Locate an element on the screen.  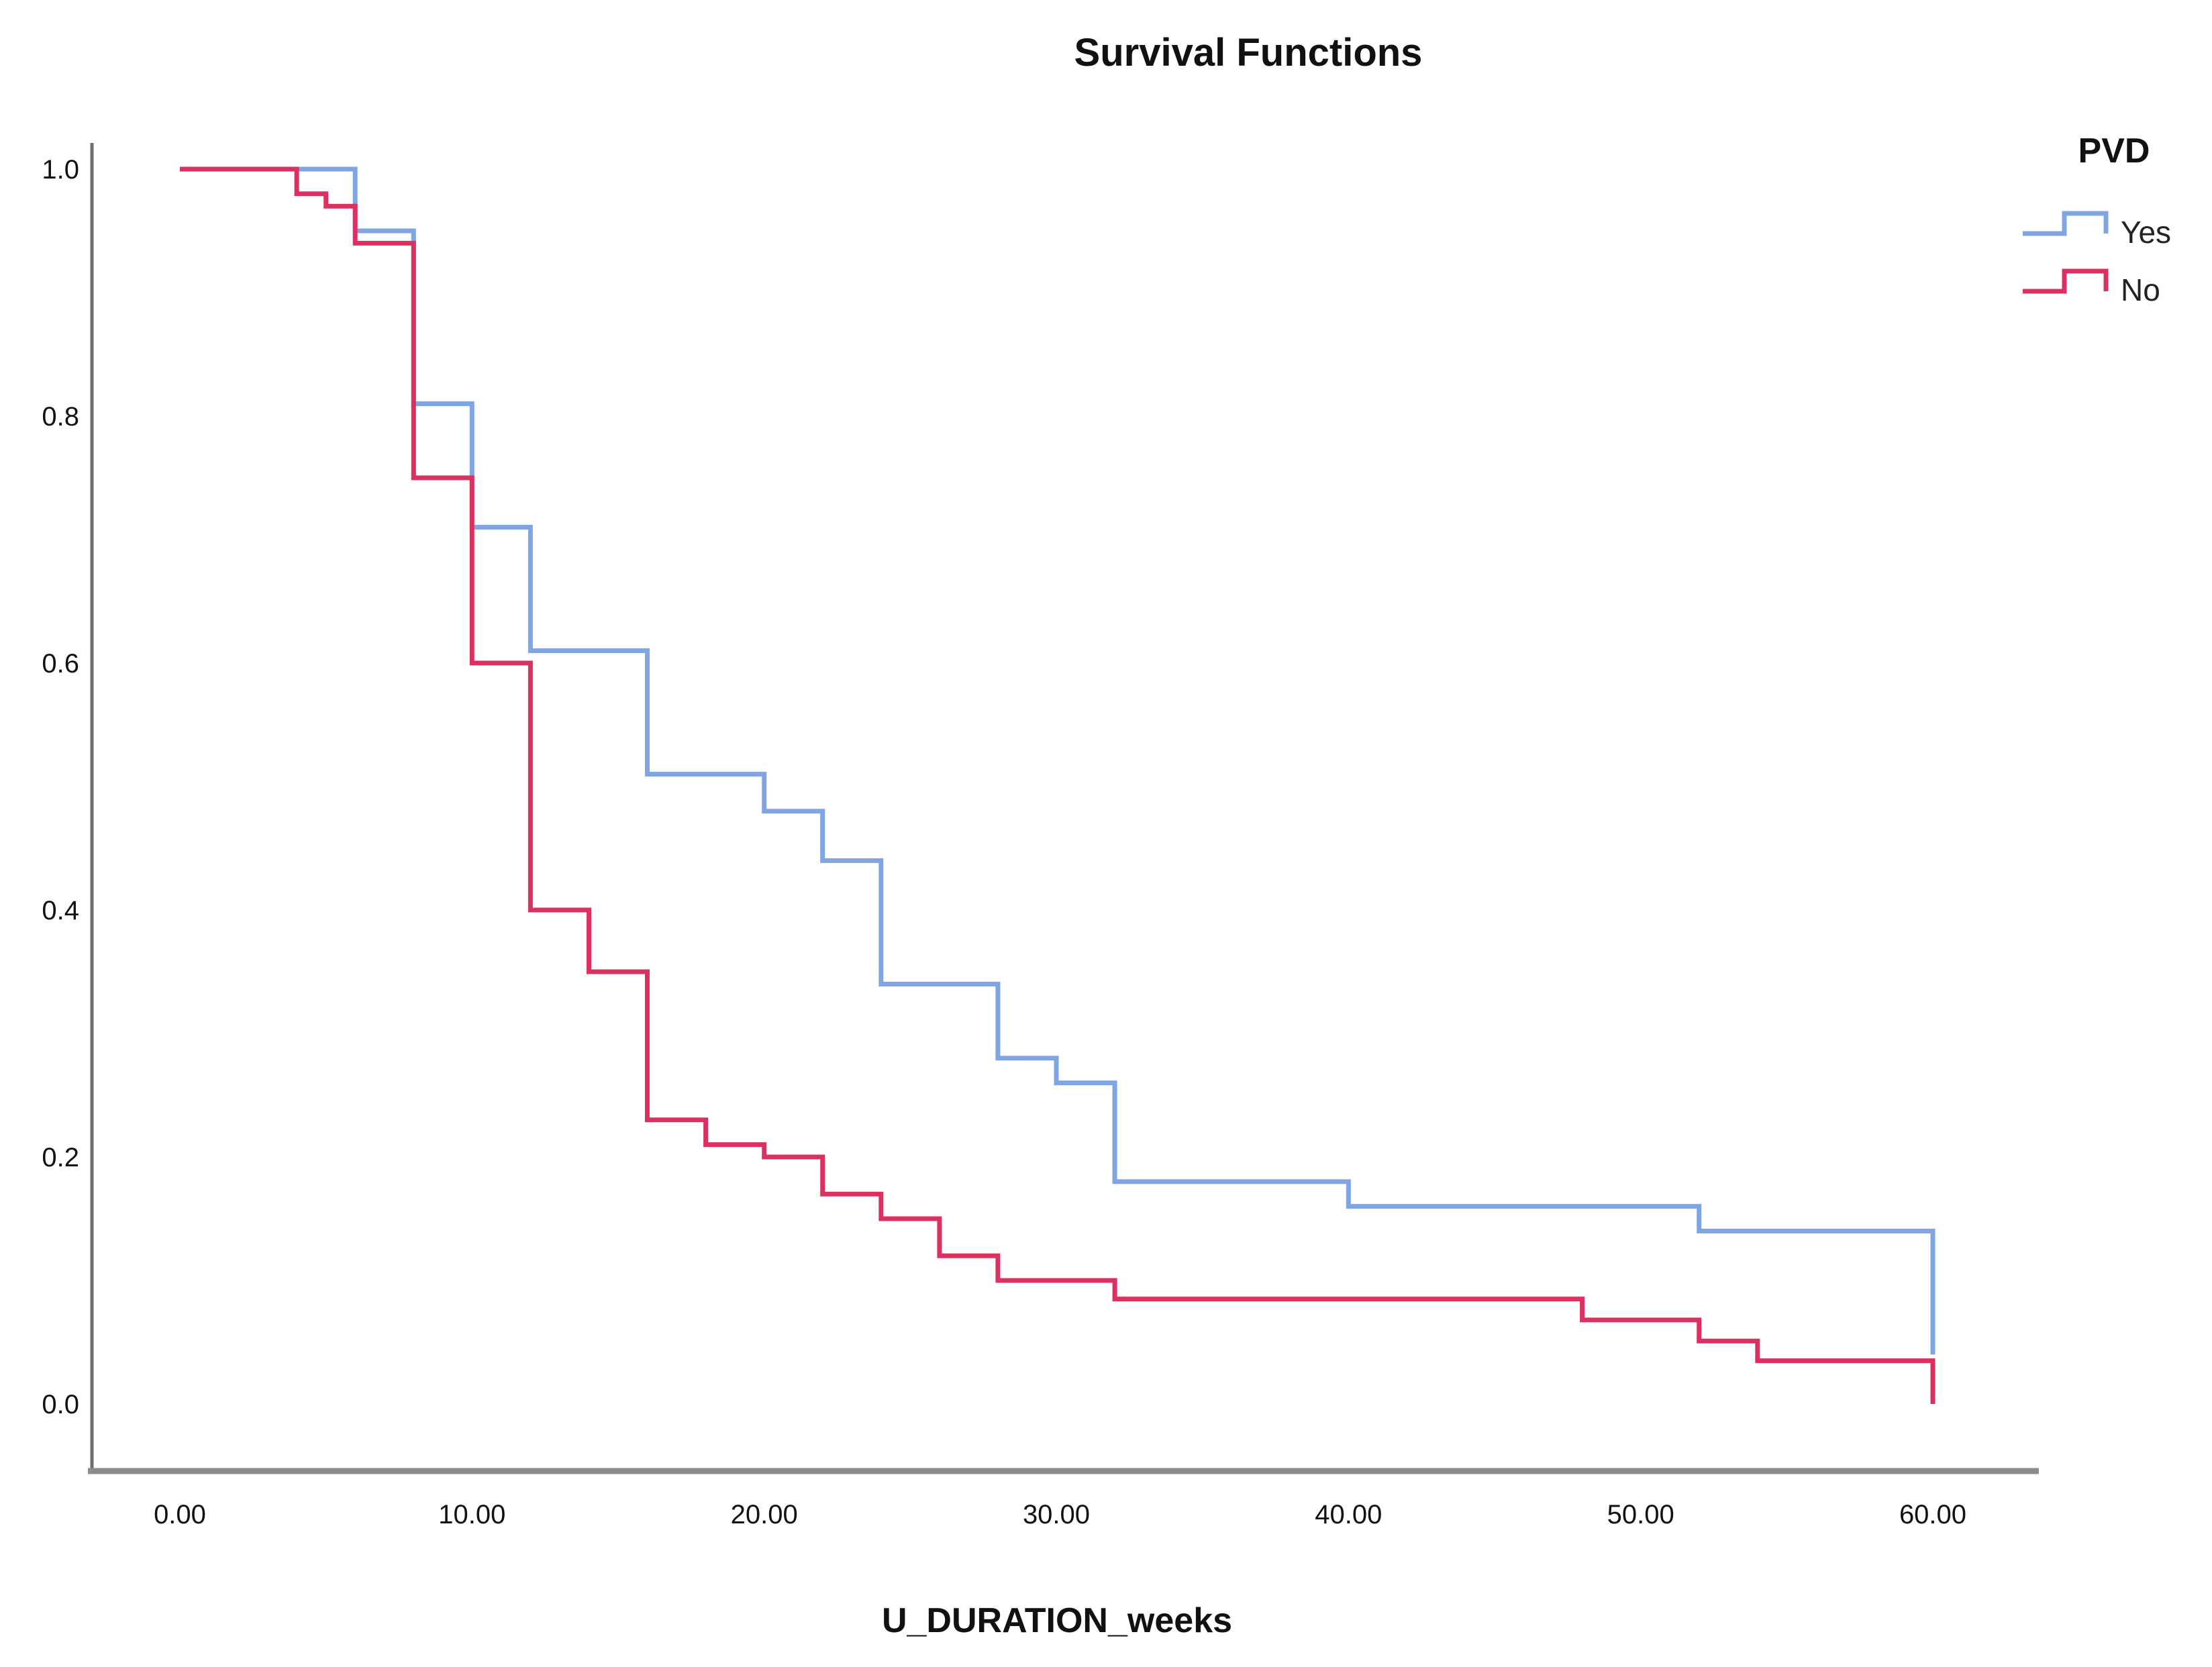
x-tick-label: 0.00 is located at coordinates (180, 1514).